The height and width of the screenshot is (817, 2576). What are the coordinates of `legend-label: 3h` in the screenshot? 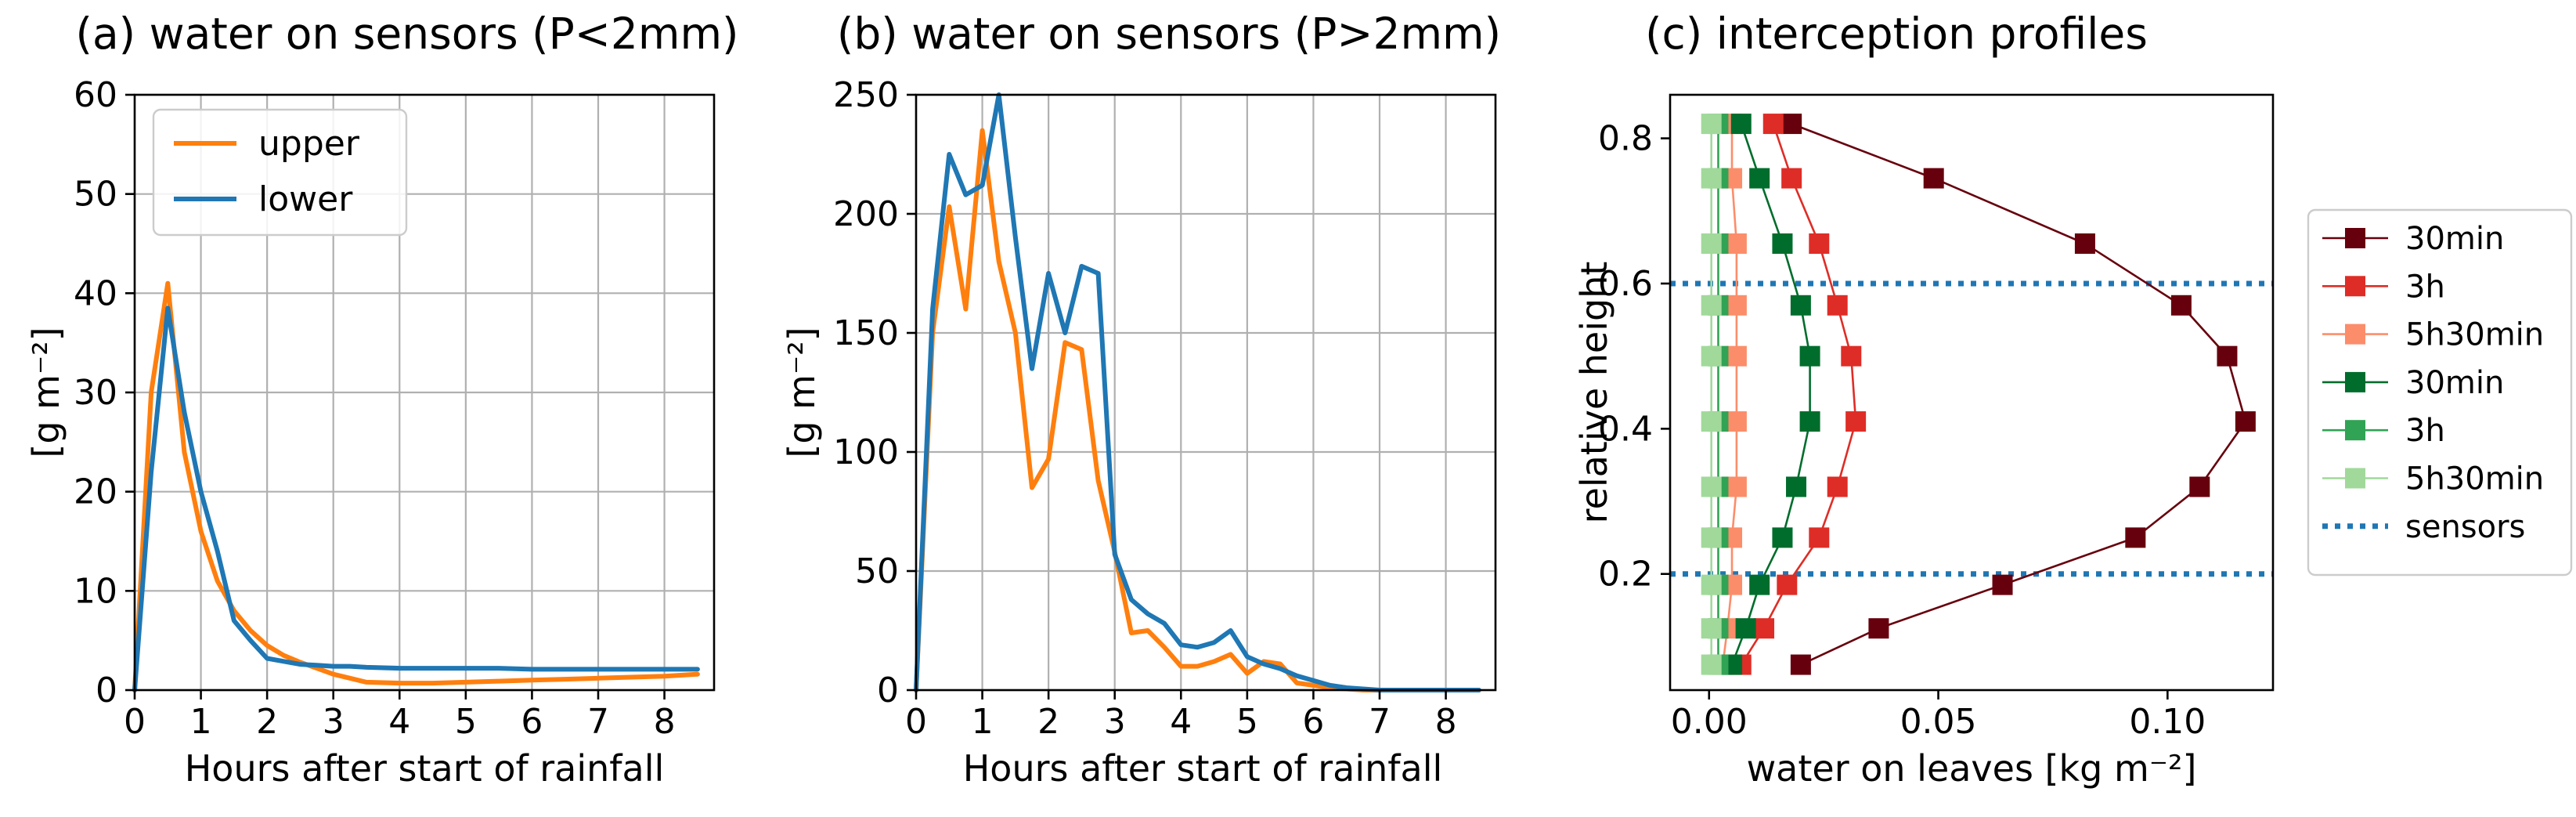 It's located at (2425, 287).